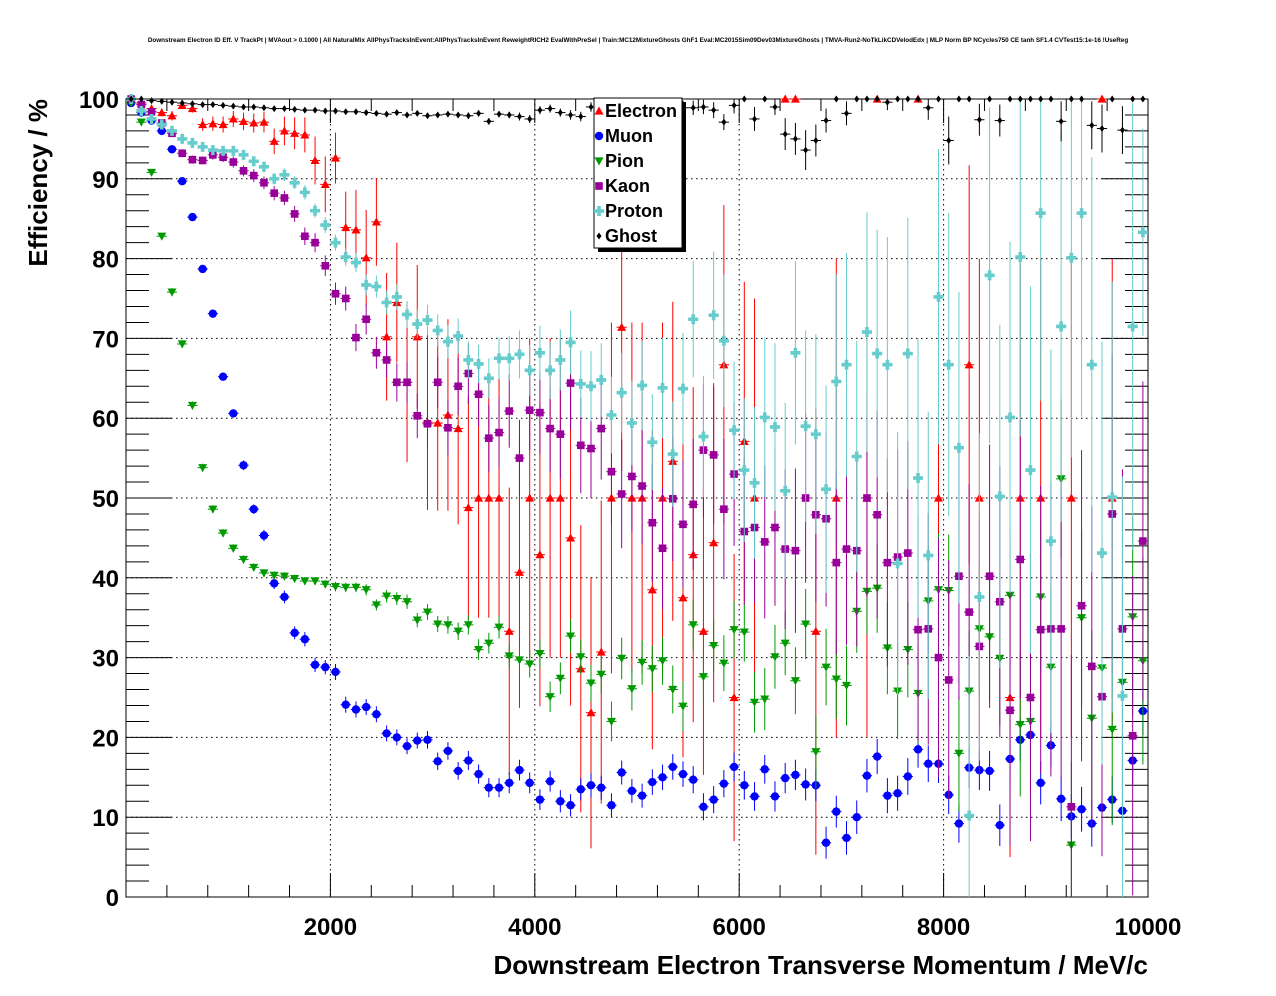  What do you see at coordinates (105, 260) in the screenshot?
I see `y-tick-label: 80` at bounding box center [105, 260].